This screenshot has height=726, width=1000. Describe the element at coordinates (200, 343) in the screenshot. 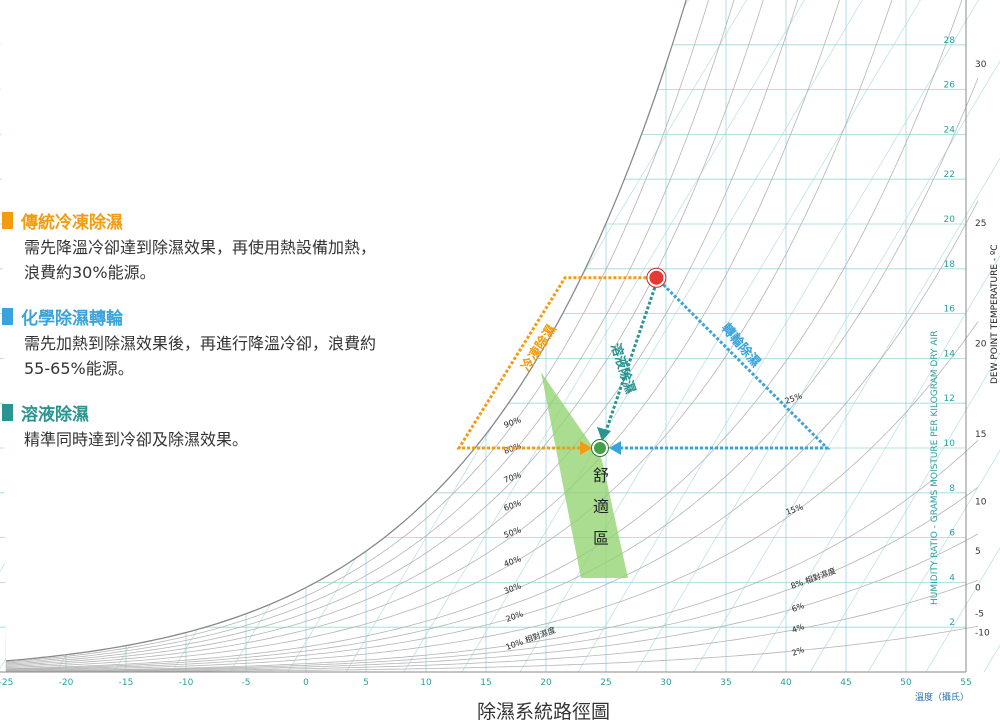

I see `legend-desiccant-wheel-desc-line1: 需先加熱到除濕效果後，再進行降溫冷卻，浪費約` at that location.